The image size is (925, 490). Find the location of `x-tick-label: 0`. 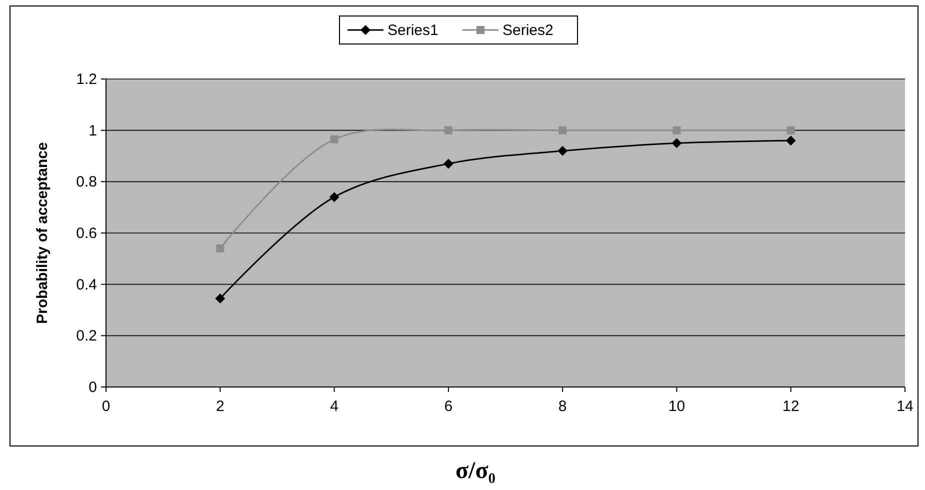

x-tick-label: 0 is located at coordinates (106, 406).